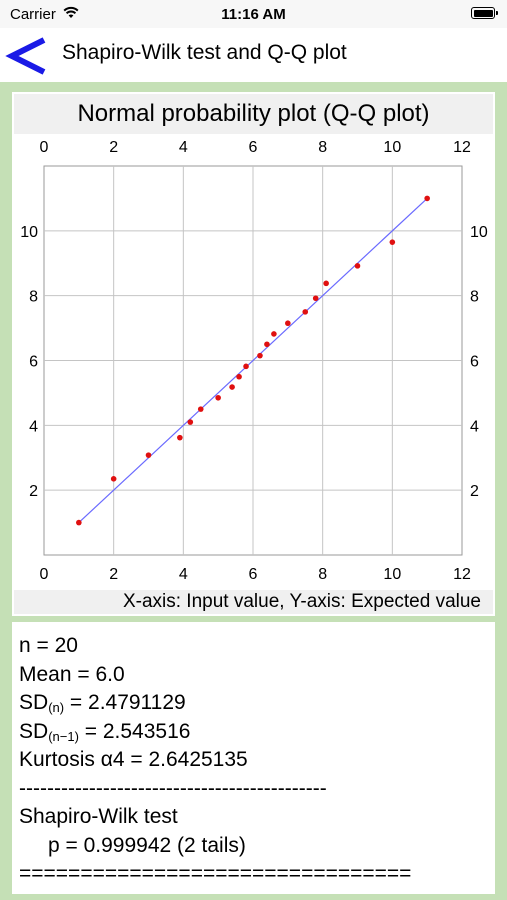  What do you see at coordinates (479, 232) in the screenshot?
I see `y-tick-label-right: 10` at bounding box center [479, 232].